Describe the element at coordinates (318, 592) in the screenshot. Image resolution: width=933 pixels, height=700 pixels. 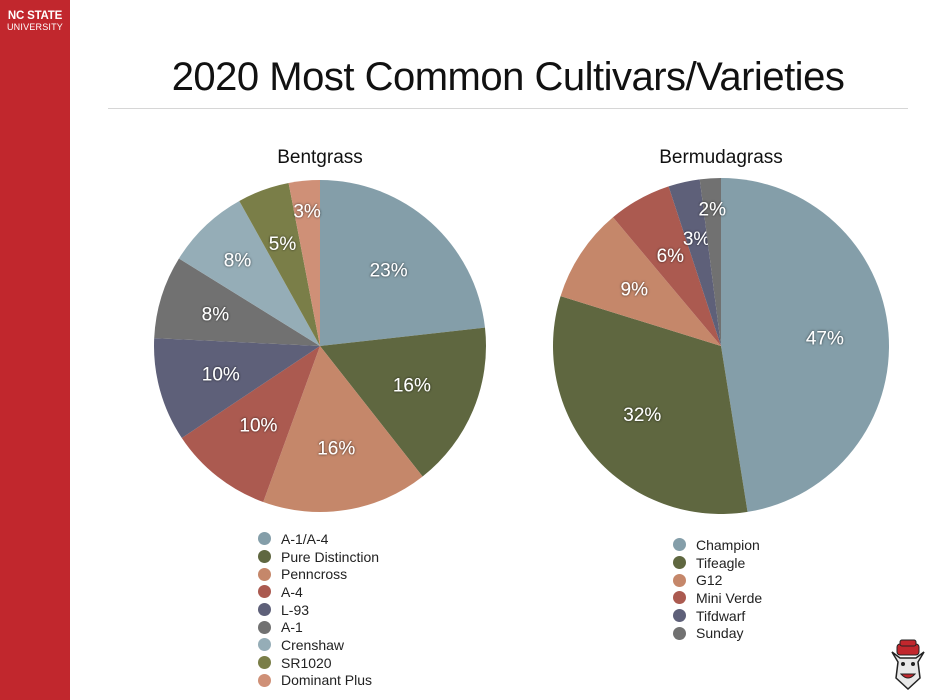
I see `legend-item: A-4` at that location.